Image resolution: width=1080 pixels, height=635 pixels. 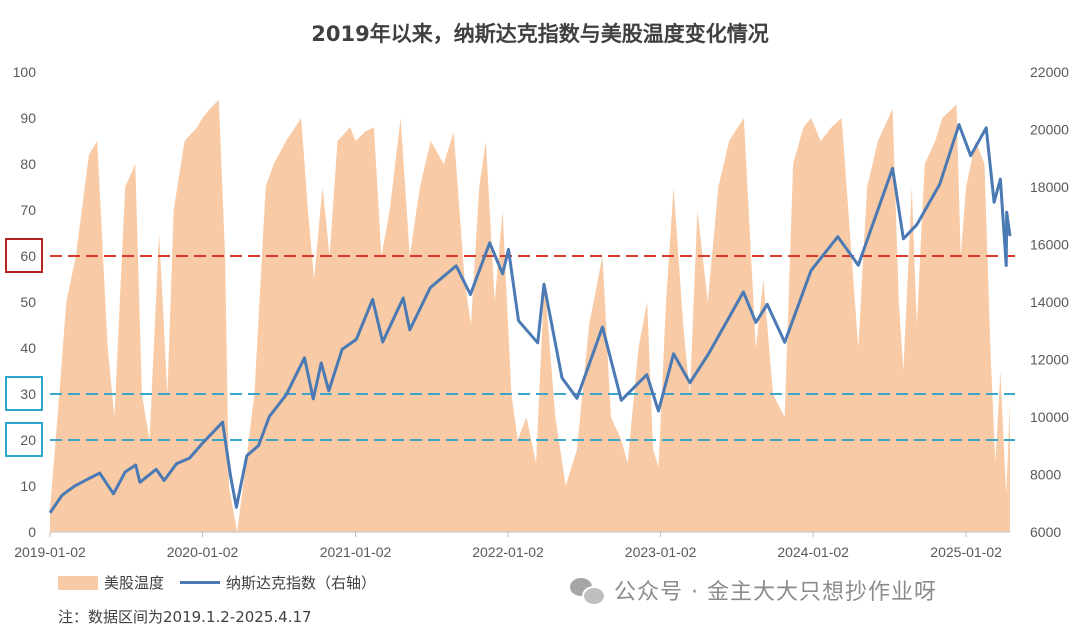 I want to click on x-tick-0: 2019-01-02, so click(x=50, y=552).